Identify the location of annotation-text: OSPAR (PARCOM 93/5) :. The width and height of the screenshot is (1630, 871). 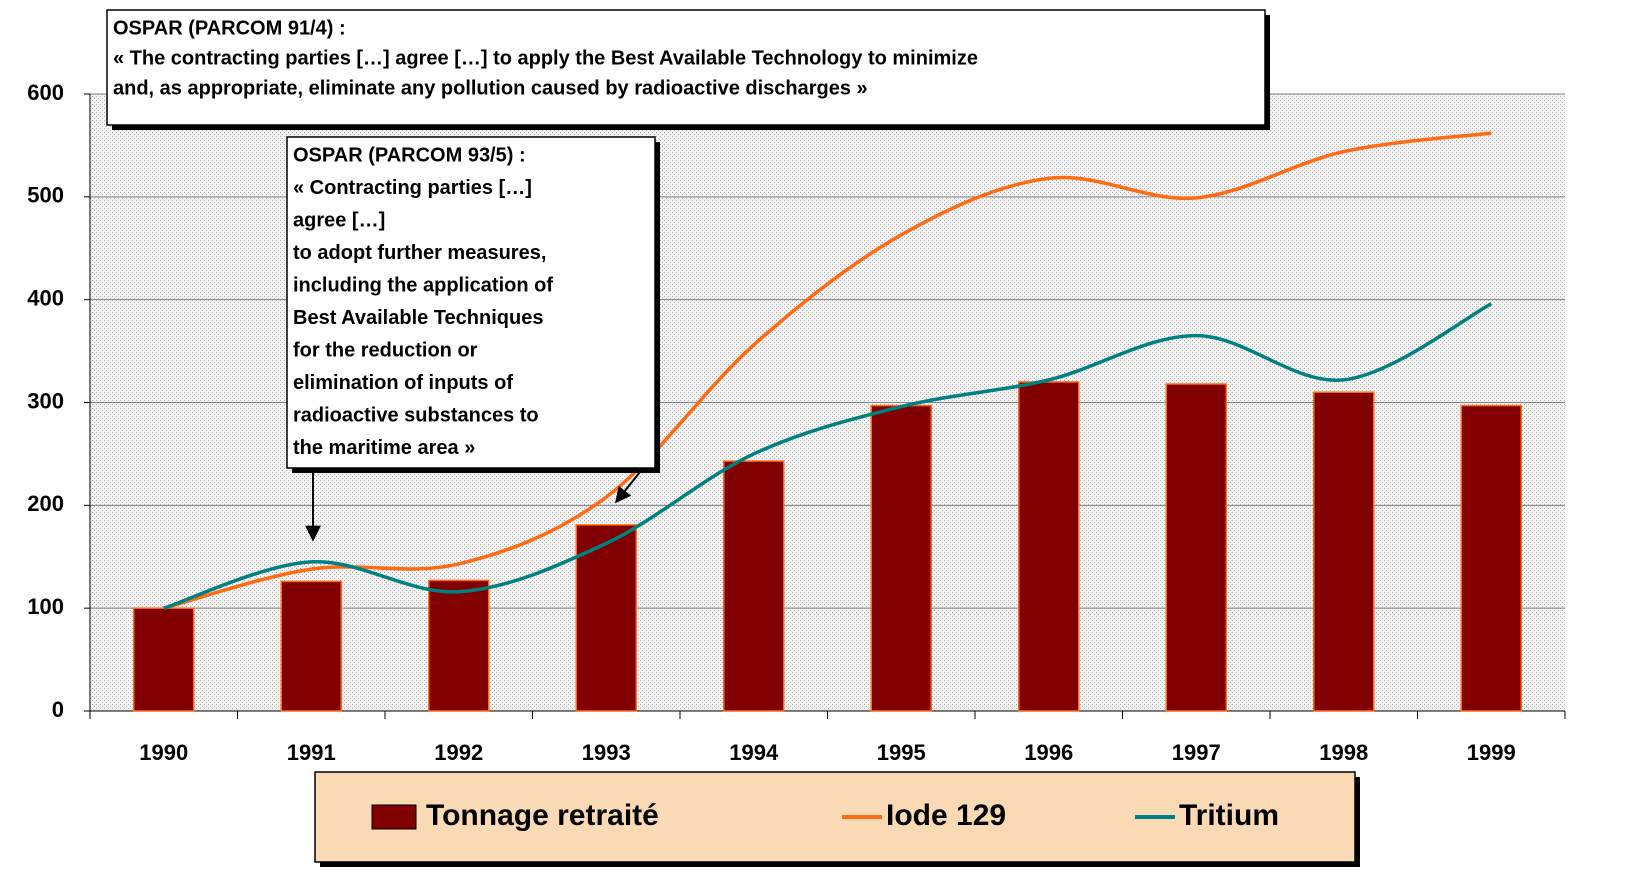
(409, 155).